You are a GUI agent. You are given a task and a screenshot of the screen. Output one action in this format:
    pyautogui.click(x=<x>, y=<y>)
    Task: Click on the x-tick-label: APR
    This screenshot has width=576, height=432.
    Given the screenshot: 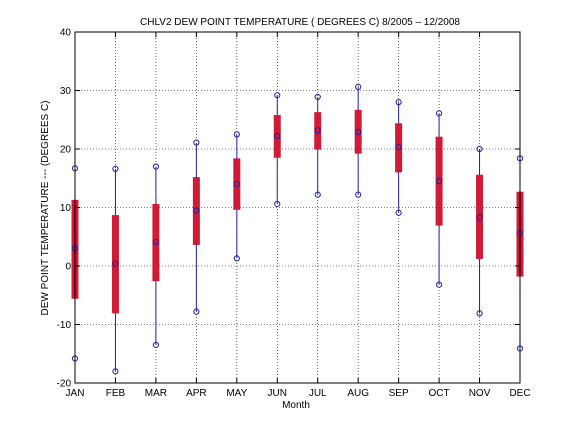 What is the action you would take?
    pyautogui.click(x=196, y=393)
    